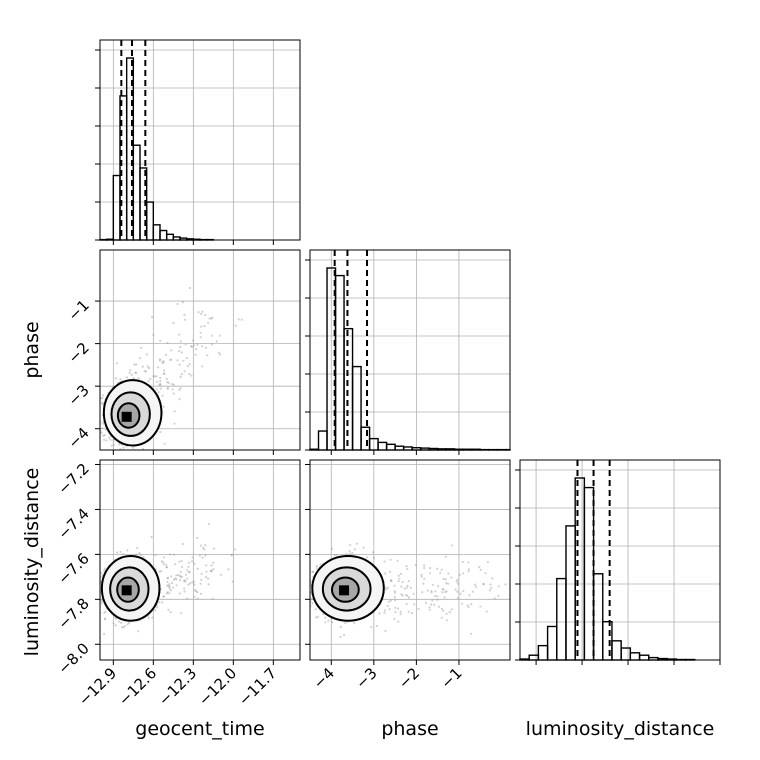  I want to click on joint-geocent_time-vs-phase-contour-core, so click(126, 416).